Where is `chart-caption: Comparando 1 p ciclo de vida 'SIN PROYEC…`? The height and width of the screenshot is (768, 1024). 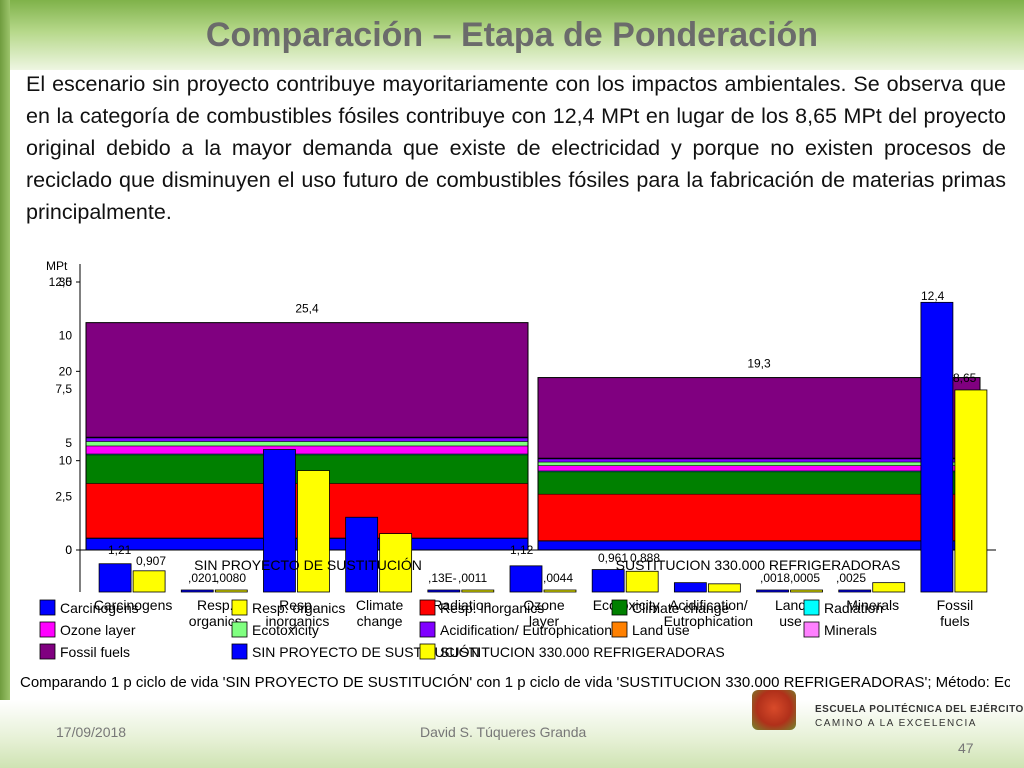 chart-caption: Comparando 1 p ciclo de vida 'SIN PROYEC… is located at coordinates (515, 682).